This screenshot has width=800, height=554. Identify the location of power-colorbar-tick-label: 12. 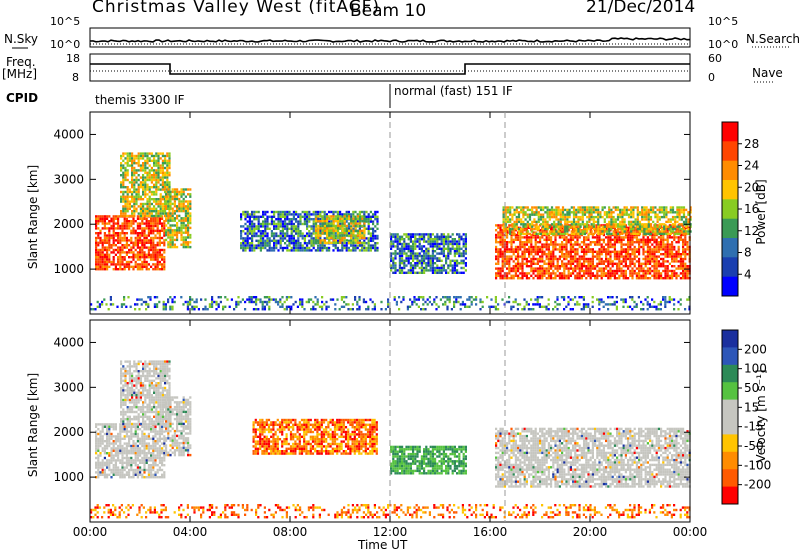
(751, 231).